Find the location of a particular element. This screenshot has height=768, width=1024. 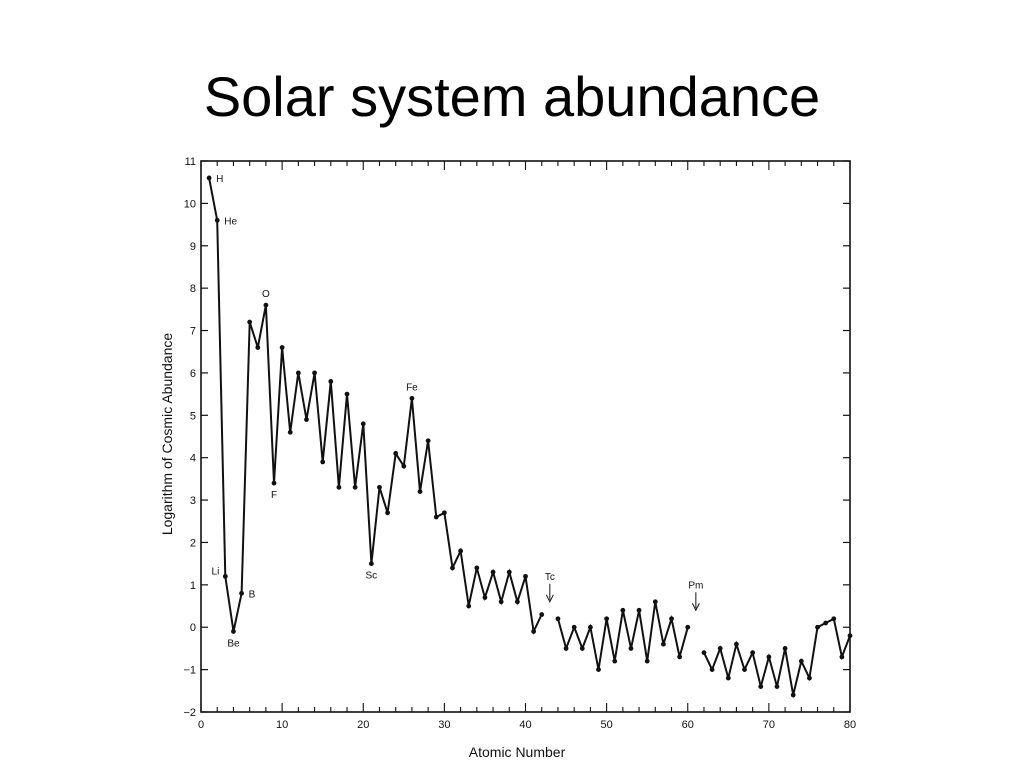

y-tick-label: −1 is located at coordinates (189, 671).